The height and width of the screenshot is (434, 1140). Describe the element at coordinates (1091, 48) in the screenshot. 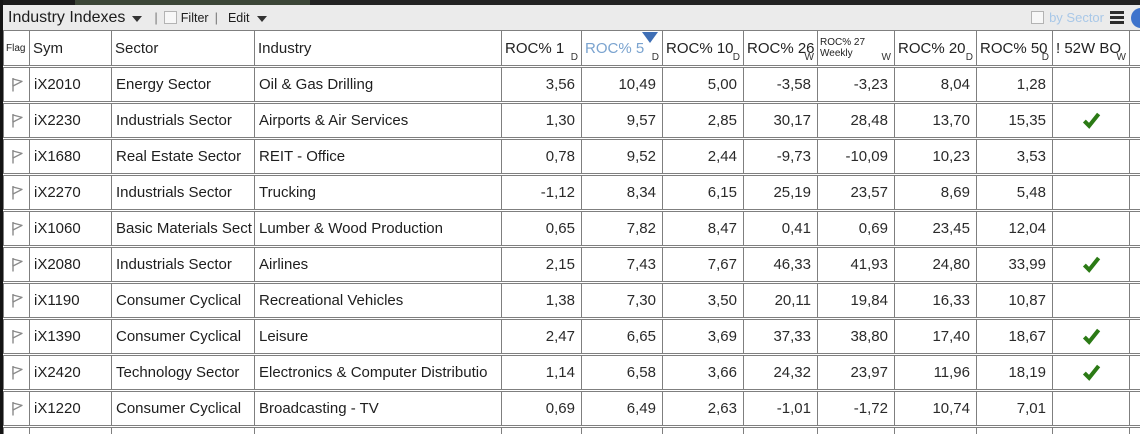

I see `column-header-52w-bo-w: ! 52W BO W` at that location.